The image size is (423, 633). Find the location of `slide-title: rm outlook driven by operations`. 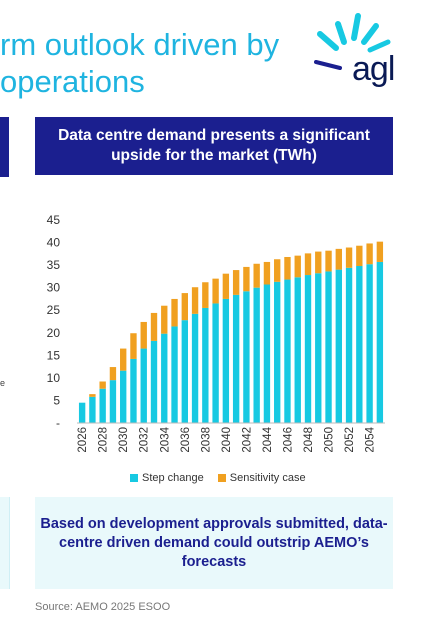

slide-title: rm outlook driven by operations is located at coordinates (139, 63).